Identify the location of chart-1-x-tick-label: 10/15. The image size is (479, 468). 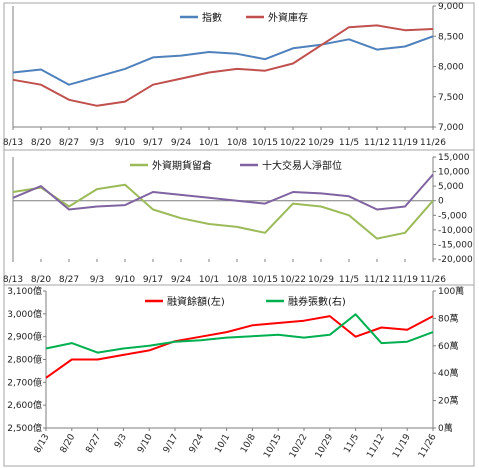
(265, 143).